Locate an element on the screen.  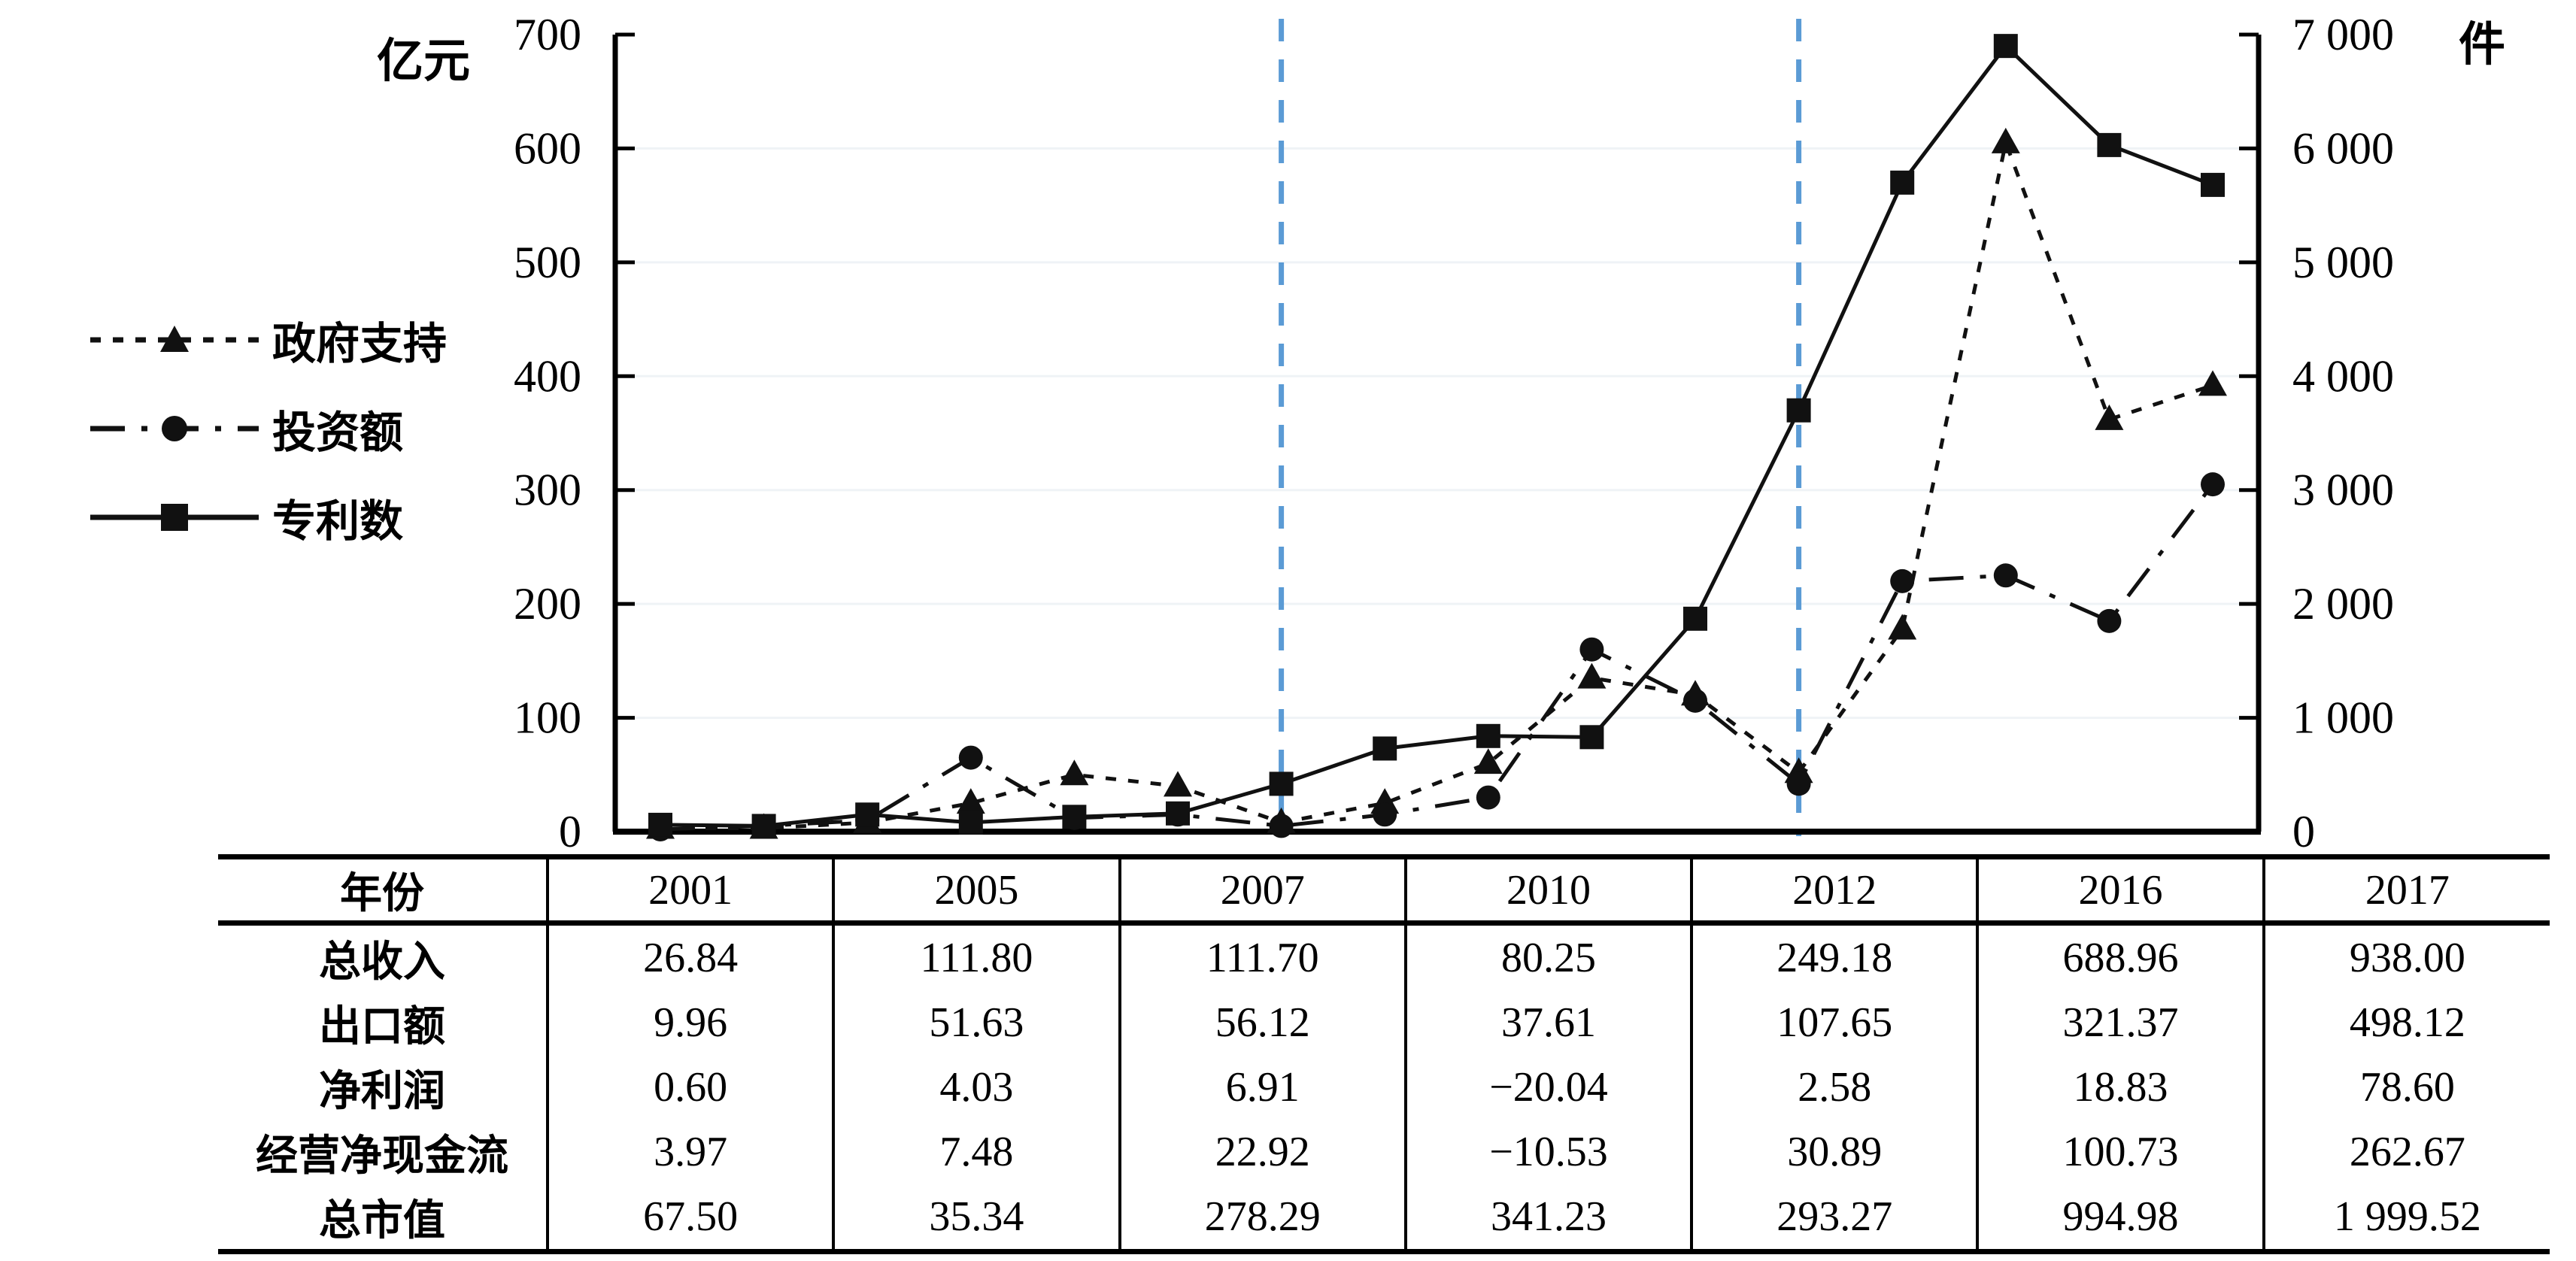
left-tick-label: 400 is located at coordinates (547, 376).